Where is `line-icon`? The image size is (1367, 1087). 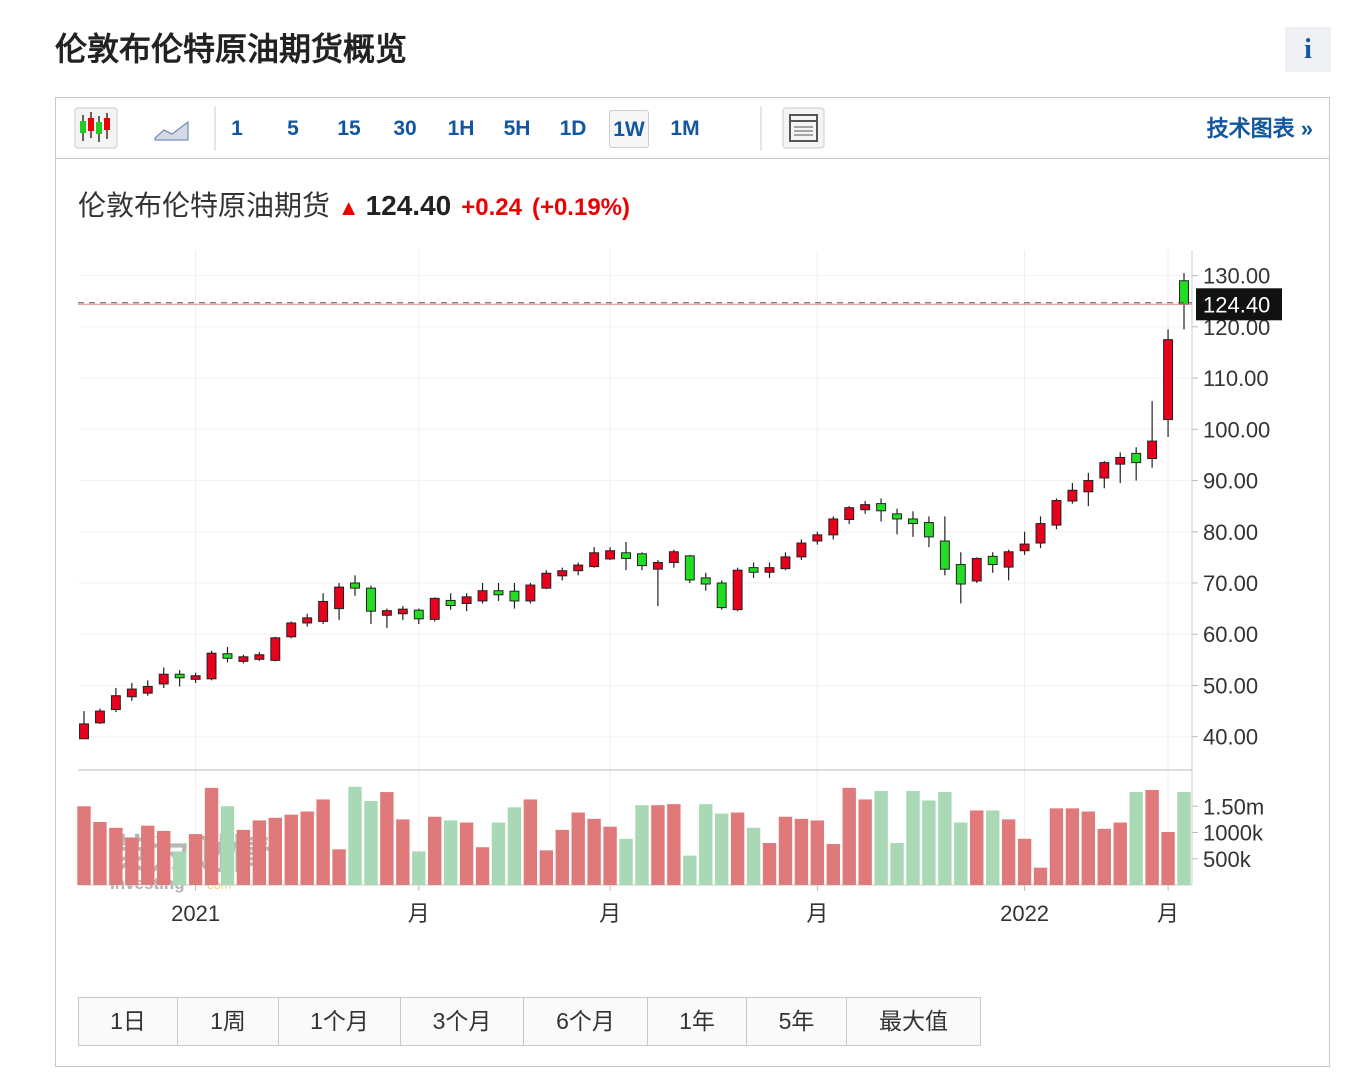
line-icon is located at coordinates (171, 131).